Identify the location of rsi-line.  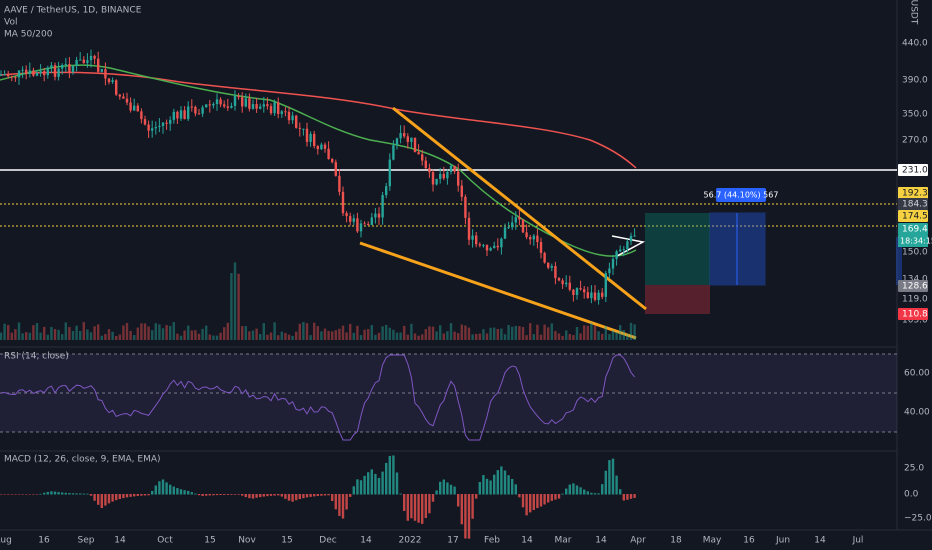
(317, 397).